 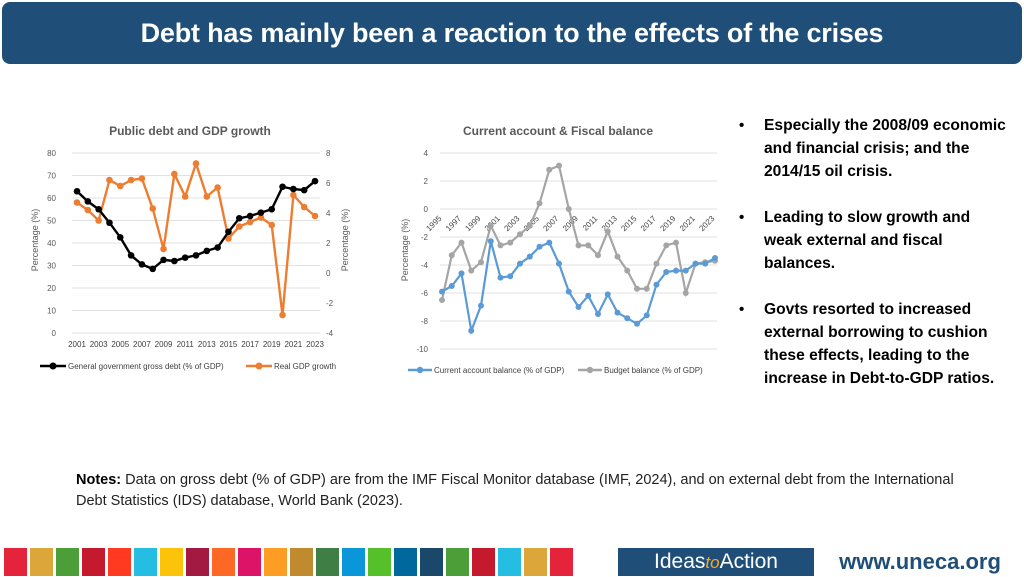 I want to click on y-tick-label: 20, so click(x=51, y=288).